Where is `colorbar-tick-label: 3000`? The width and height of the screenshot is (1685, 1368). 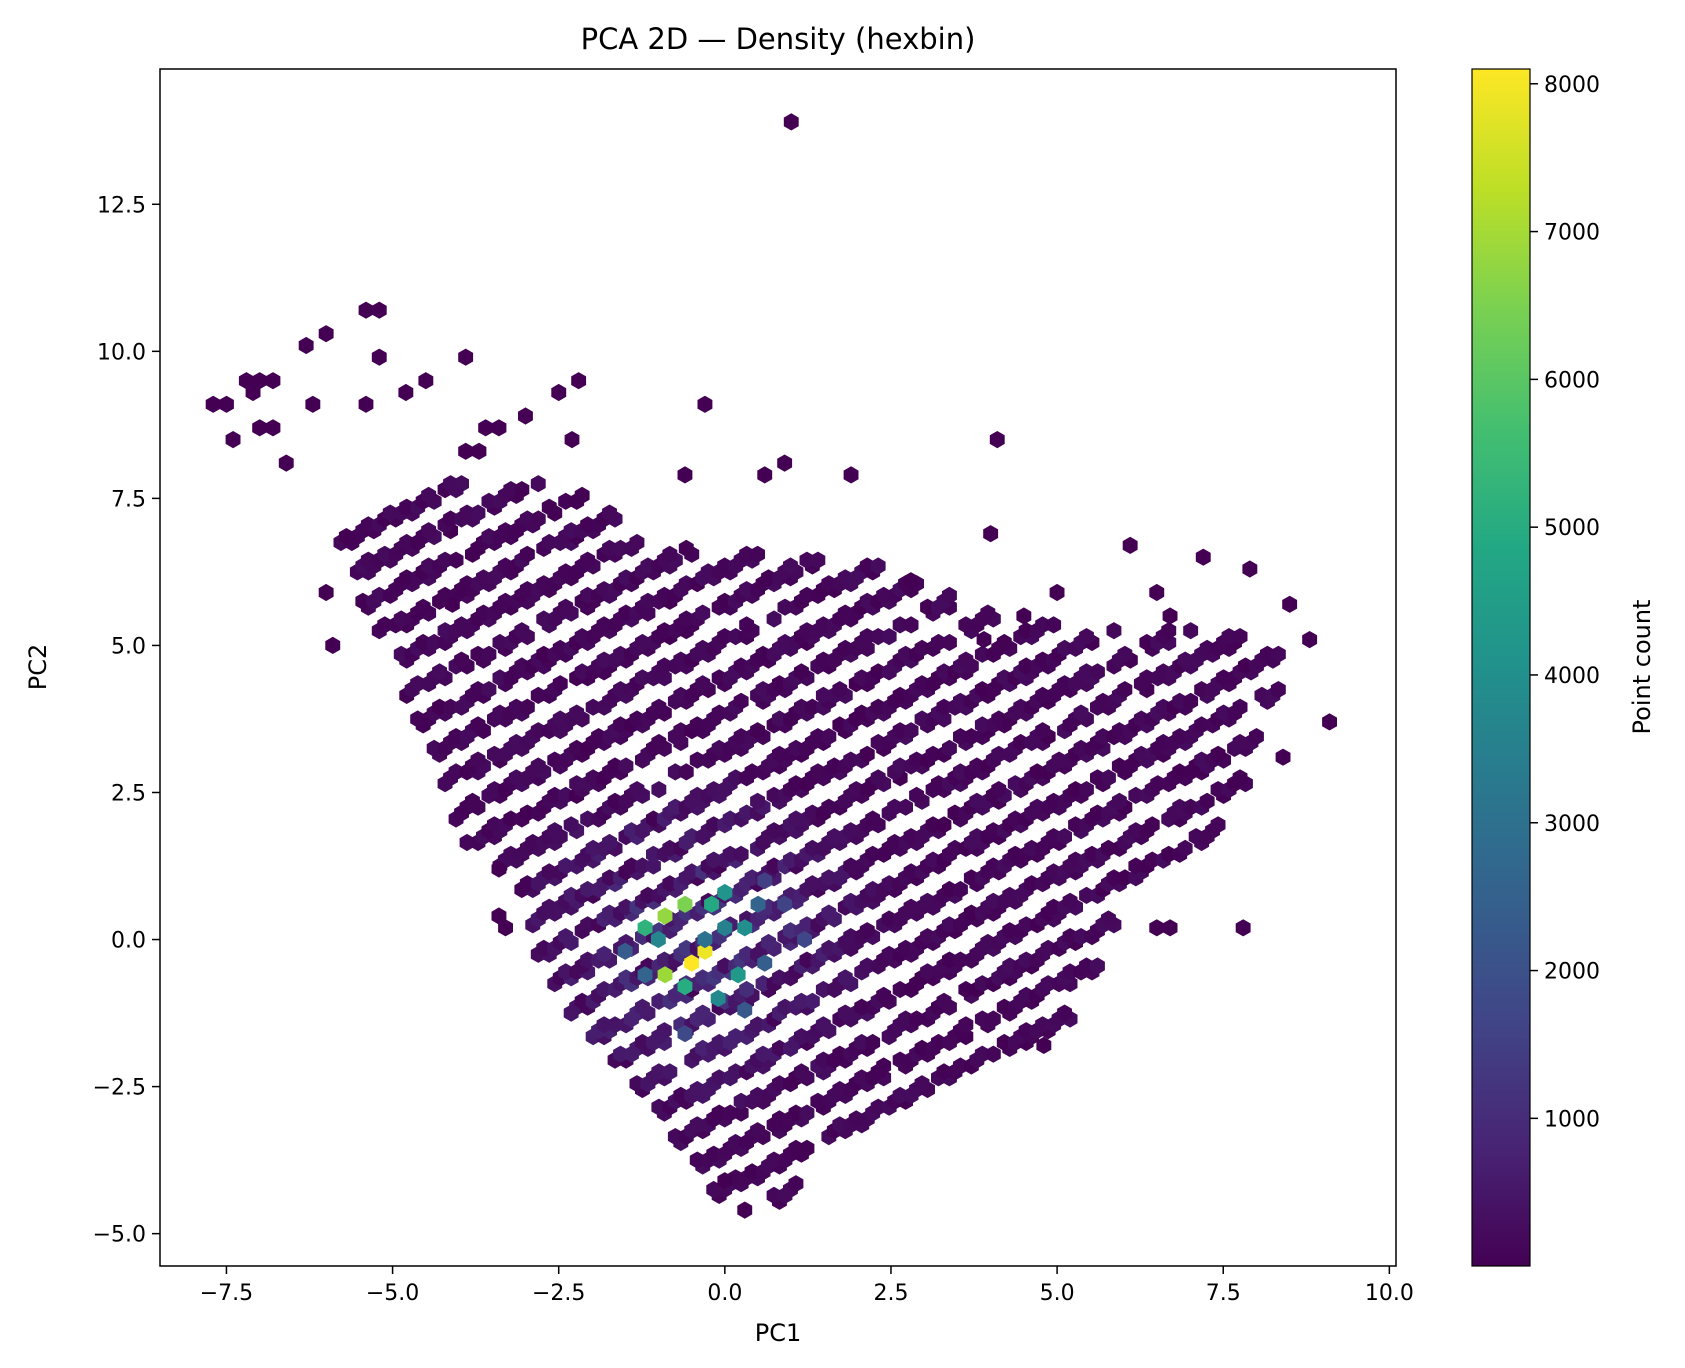 colorbar-tick-label: 3000 is located at coordinates (1572, 824).